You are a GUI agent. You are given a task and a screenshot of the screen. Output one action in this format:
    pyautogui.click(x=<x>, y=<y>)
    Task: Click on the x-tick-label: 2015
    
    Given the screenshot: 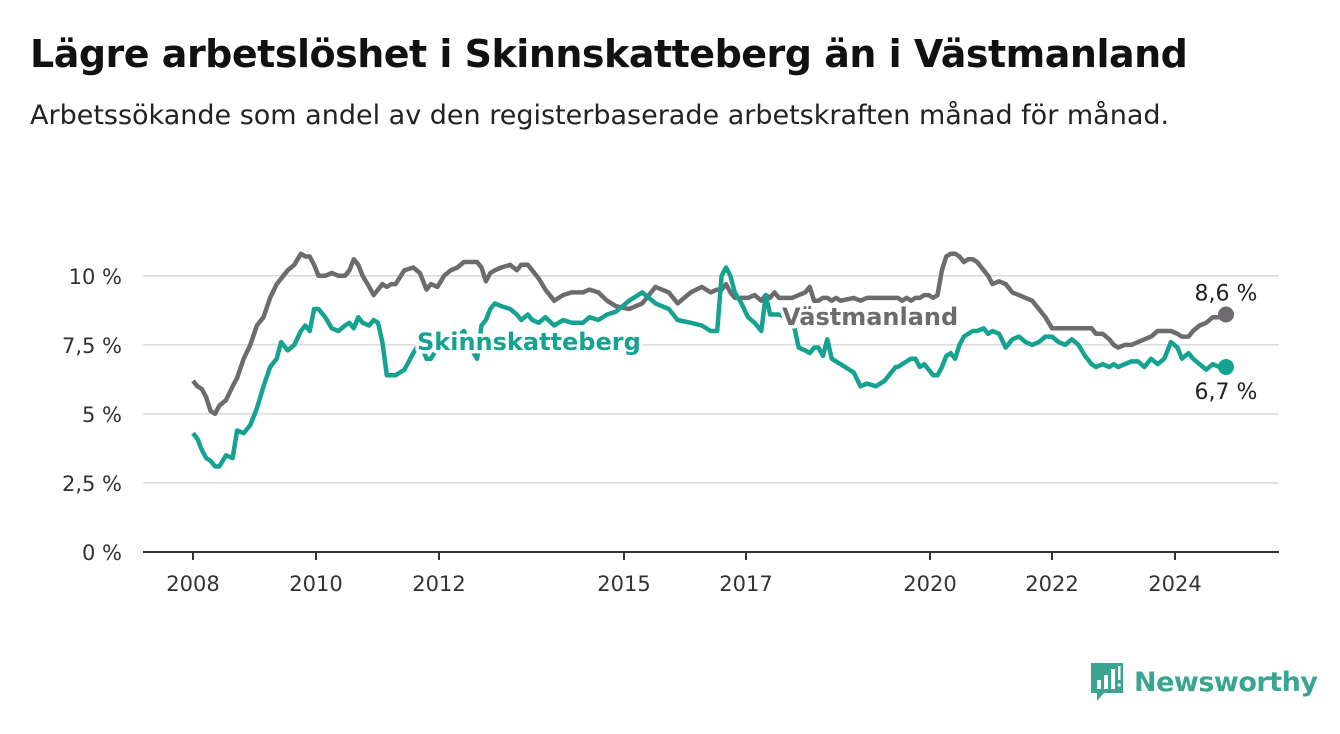 What is the action you would take?
    pyautogui.click(x=623, y=584)
    